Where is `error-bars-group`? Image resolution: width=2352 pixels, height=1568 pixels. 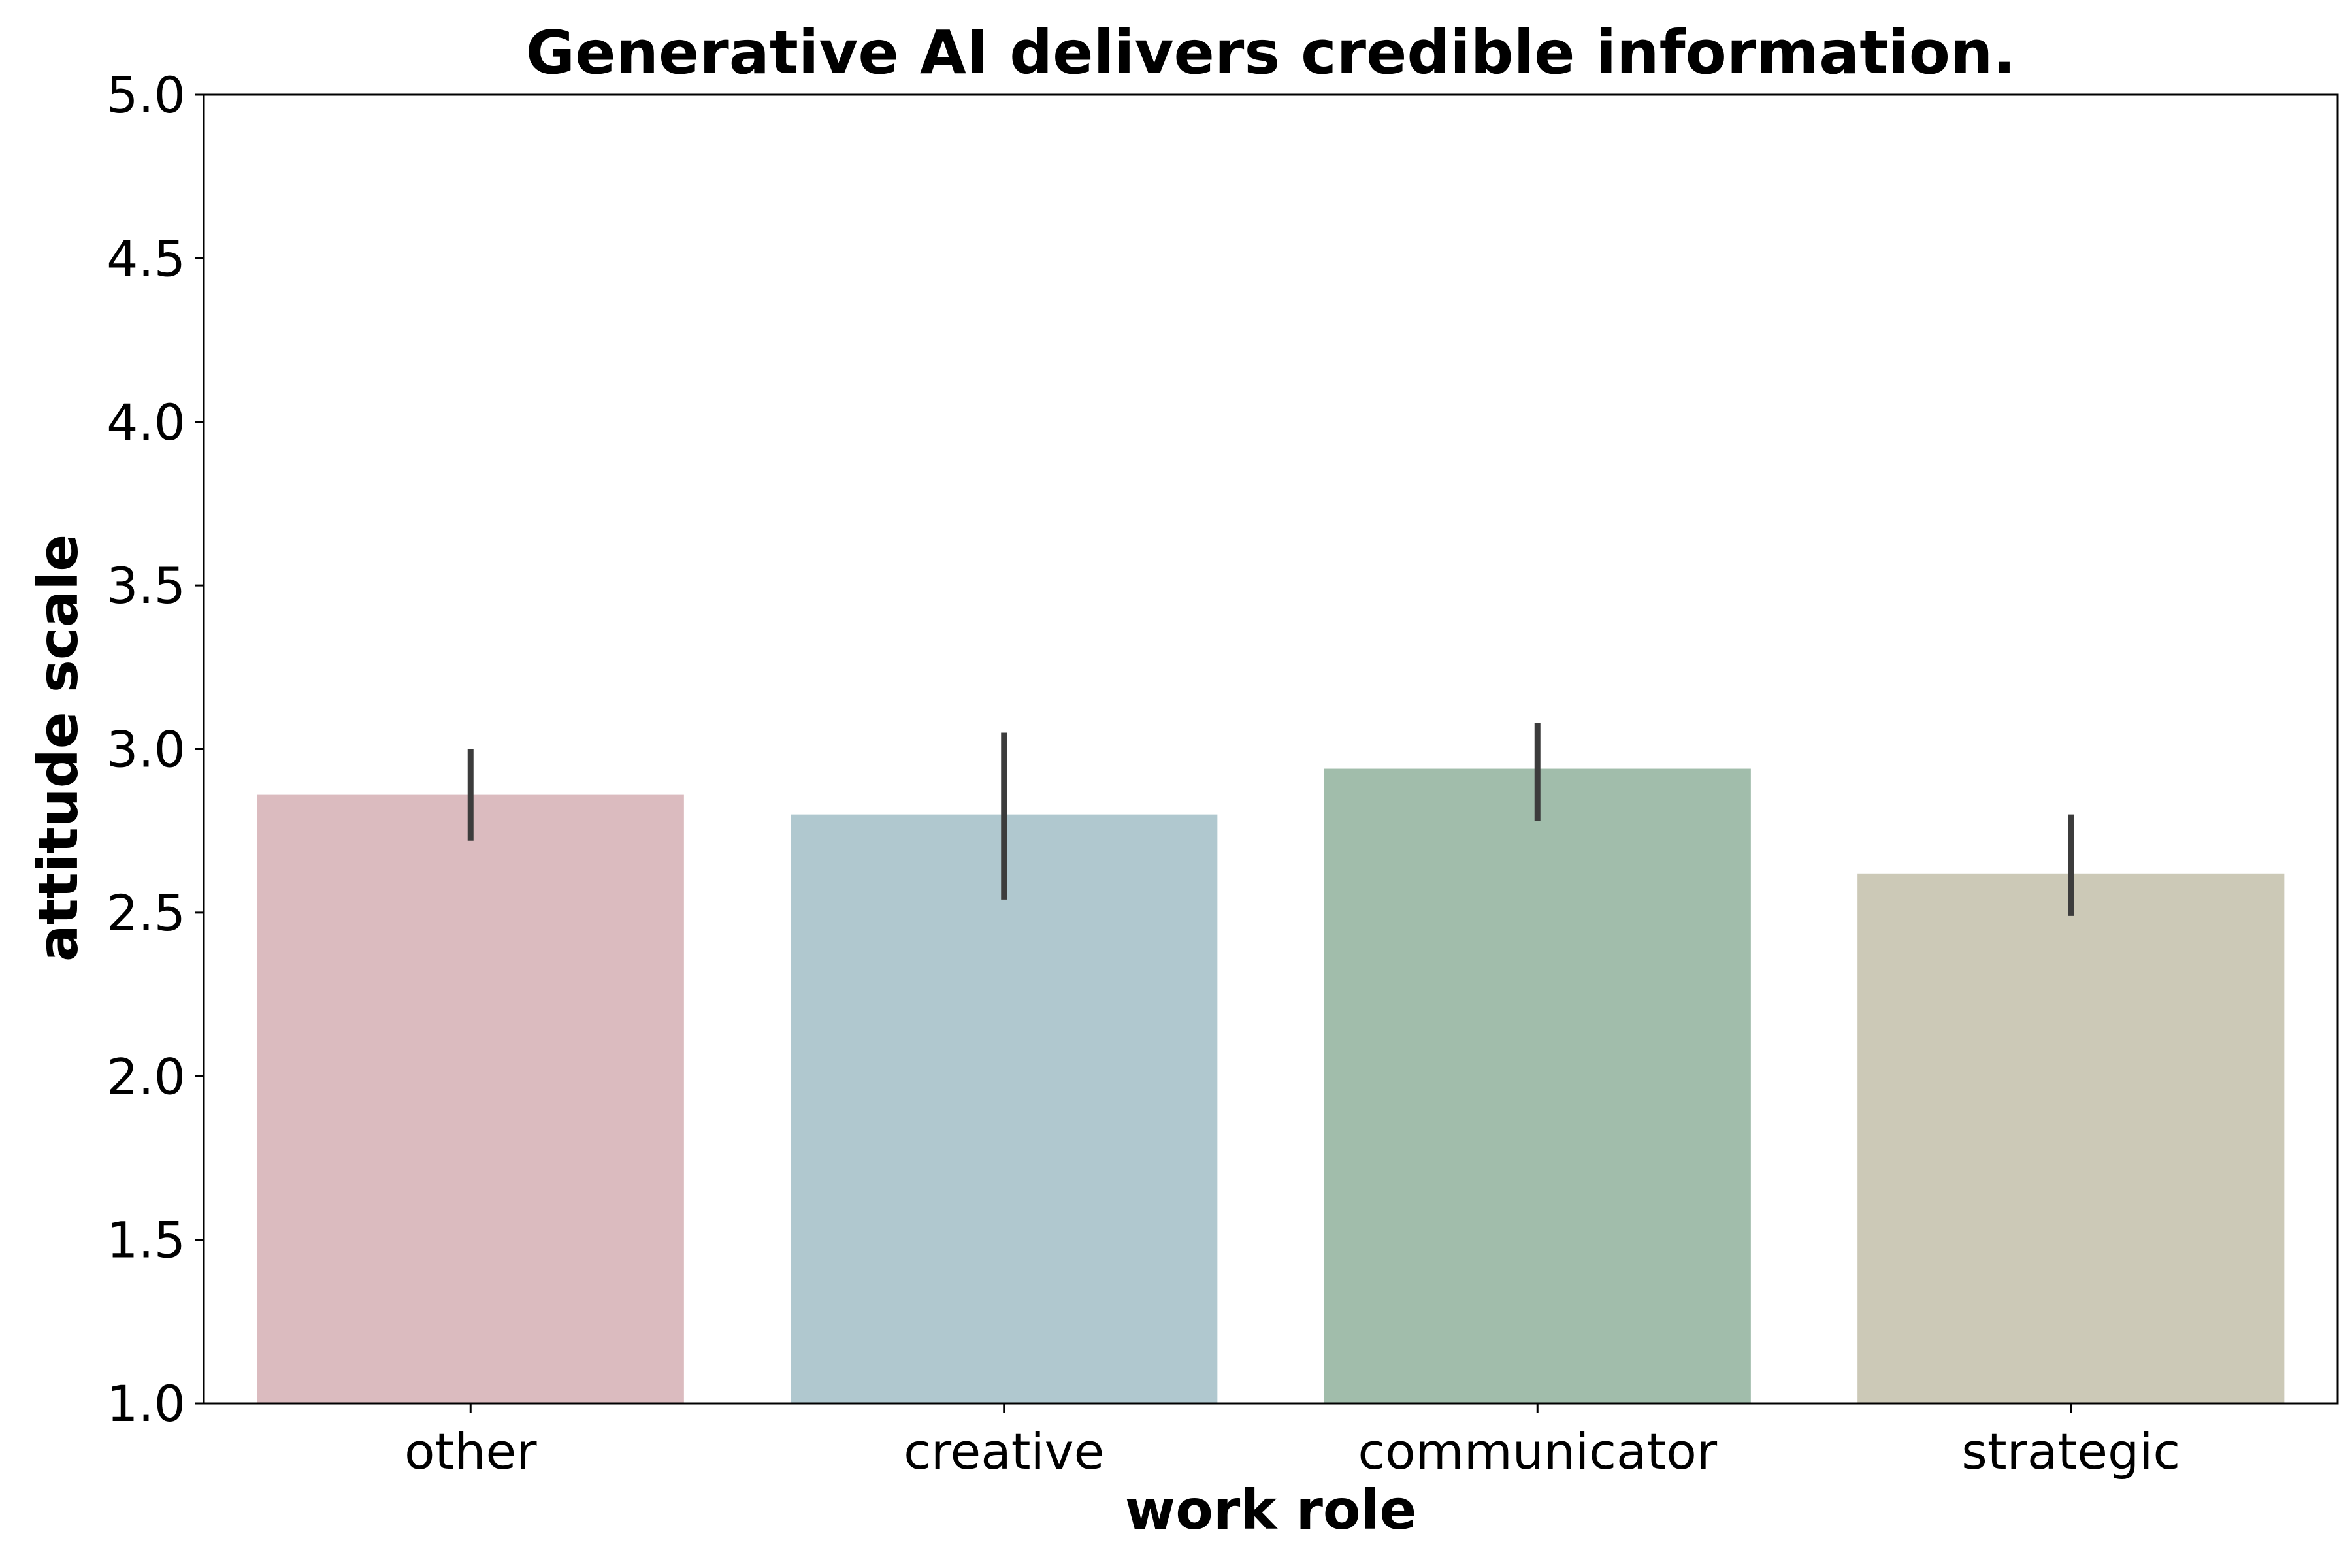 error-bars-group is located at coordinates (1270, 819).